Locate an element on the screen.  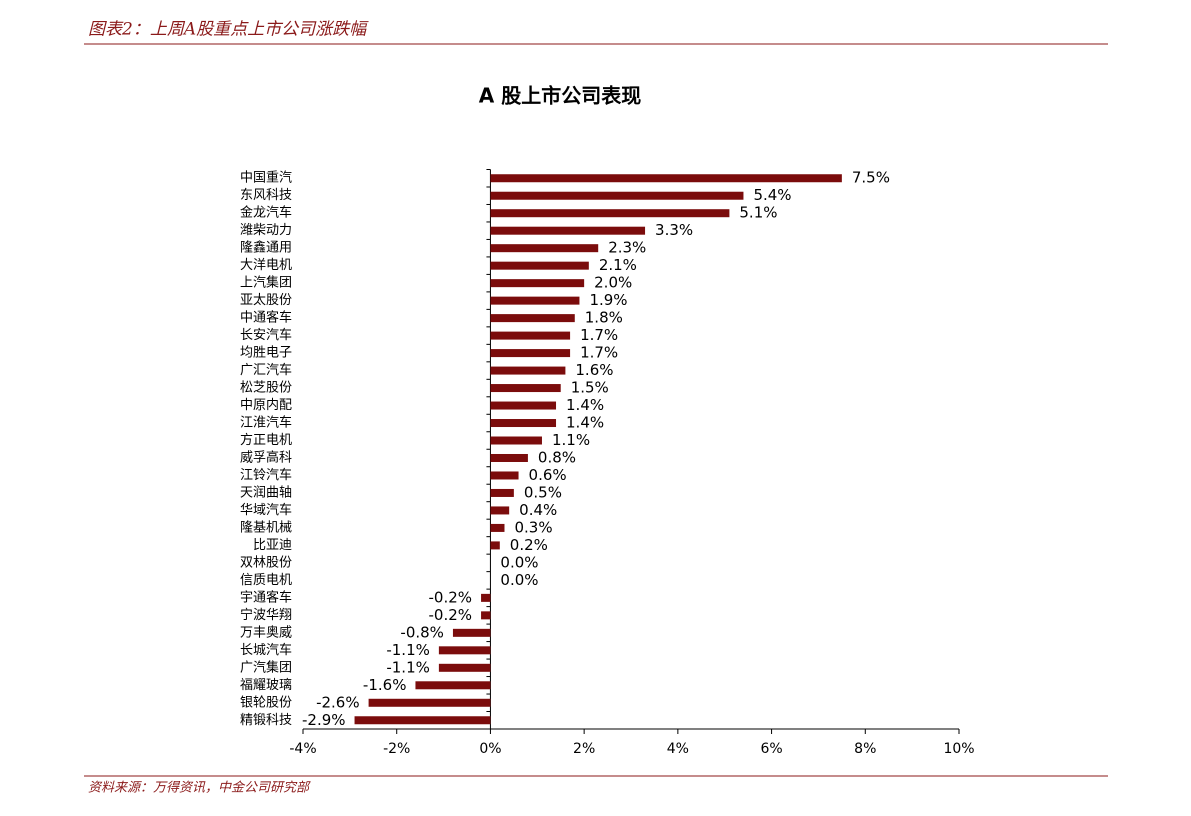
value-label: 2.1% is located at coordinates (618, 265).